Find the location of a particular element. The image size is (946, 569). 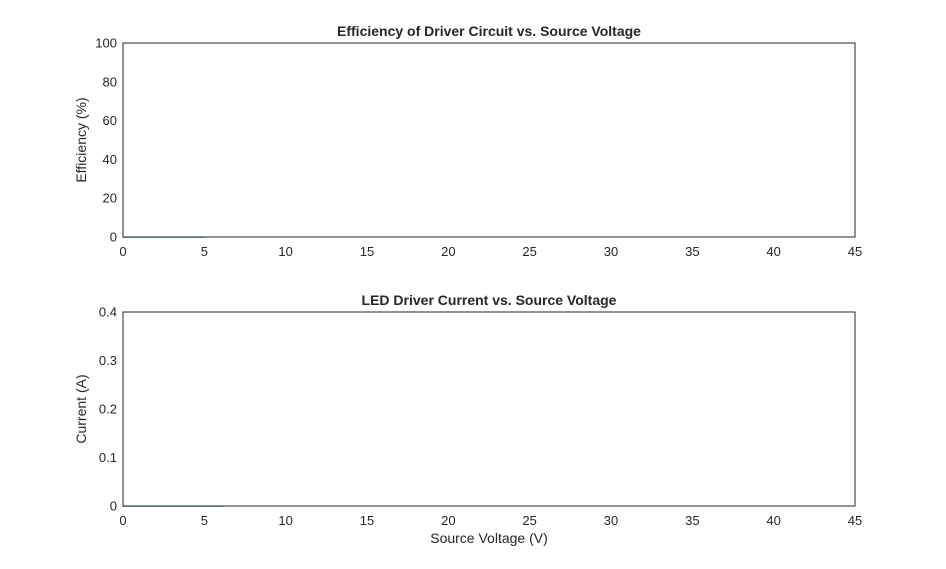

x-axis-label: Source Voltage (V) is located at coordinates (489, 538).